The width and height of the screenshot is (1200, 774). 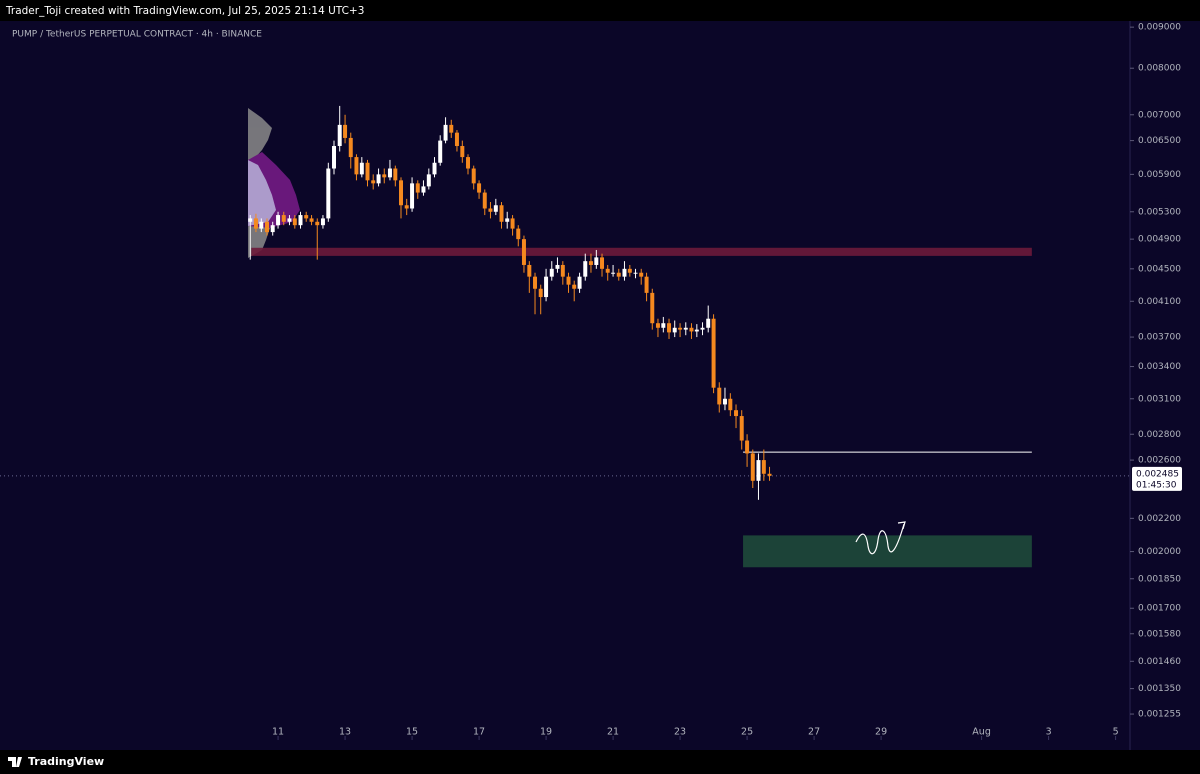 What do you see at coordinates (600, 762) in the screenshot?
I see `footer-bar` at bounding box center [600, 762].